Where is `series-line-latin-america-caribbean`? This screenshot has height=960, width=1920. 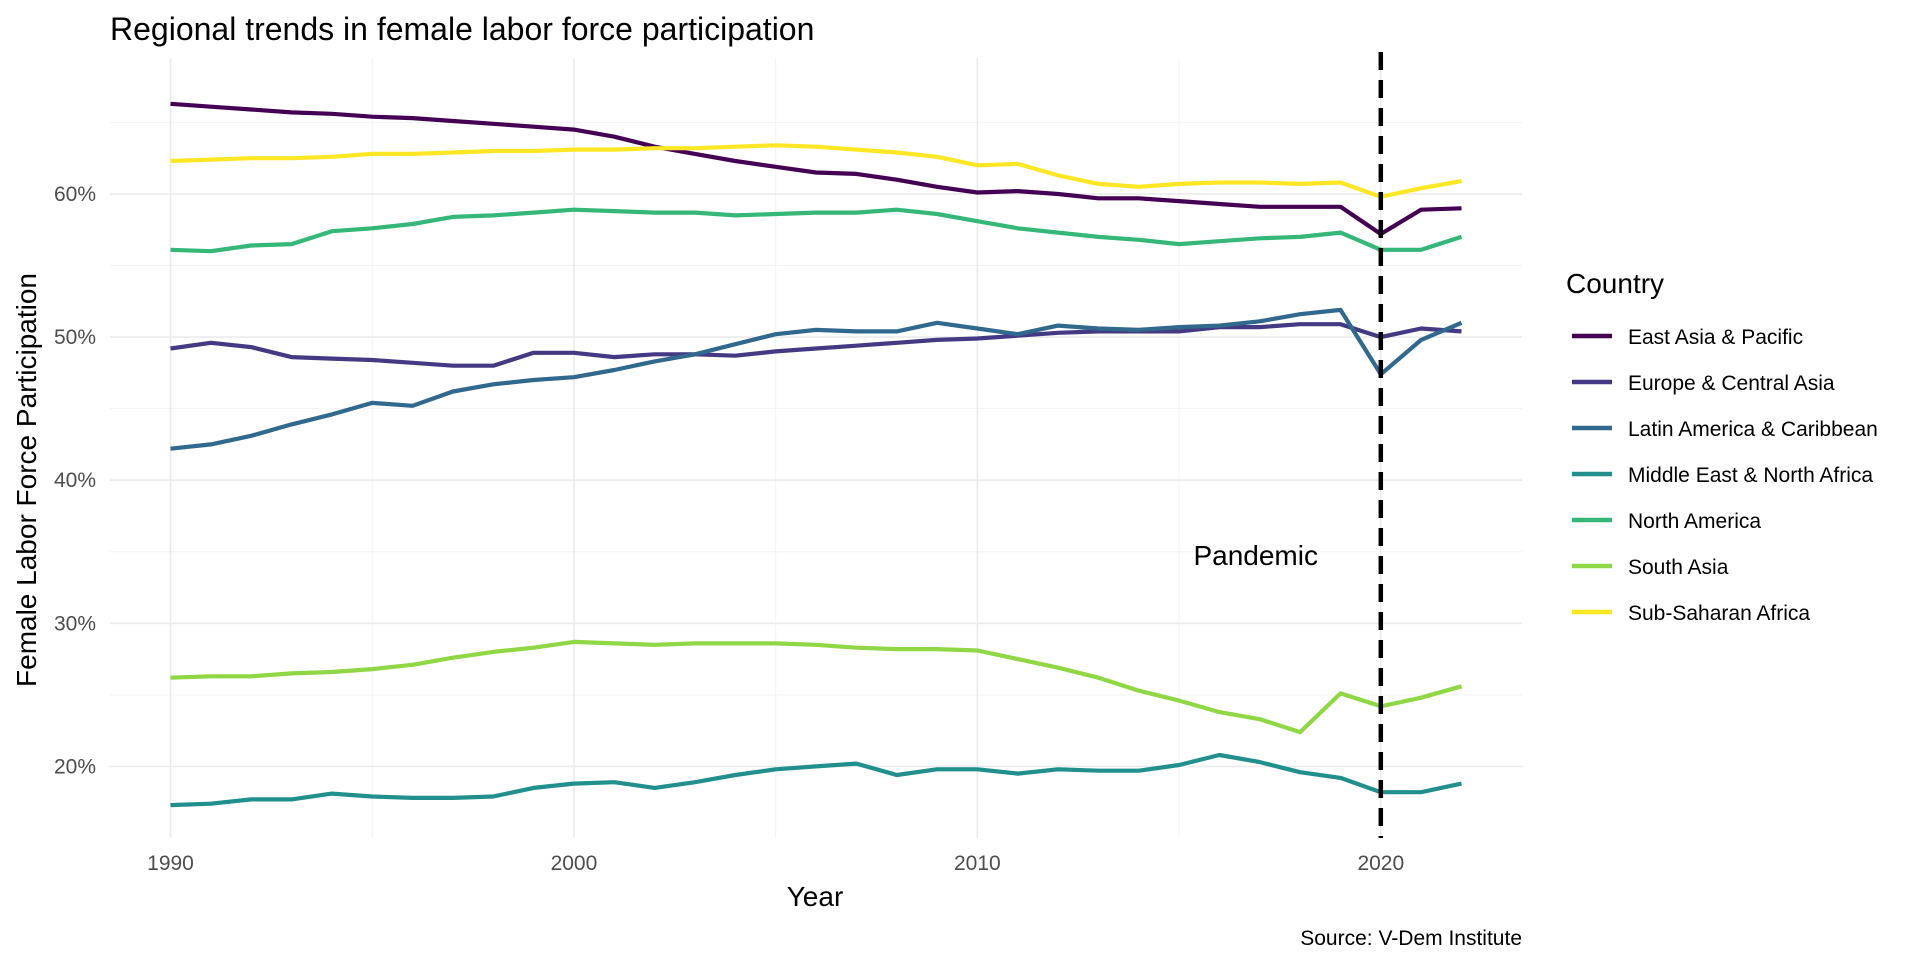 series-line-latin-america-caribbean is located at coordinates (816, 379).